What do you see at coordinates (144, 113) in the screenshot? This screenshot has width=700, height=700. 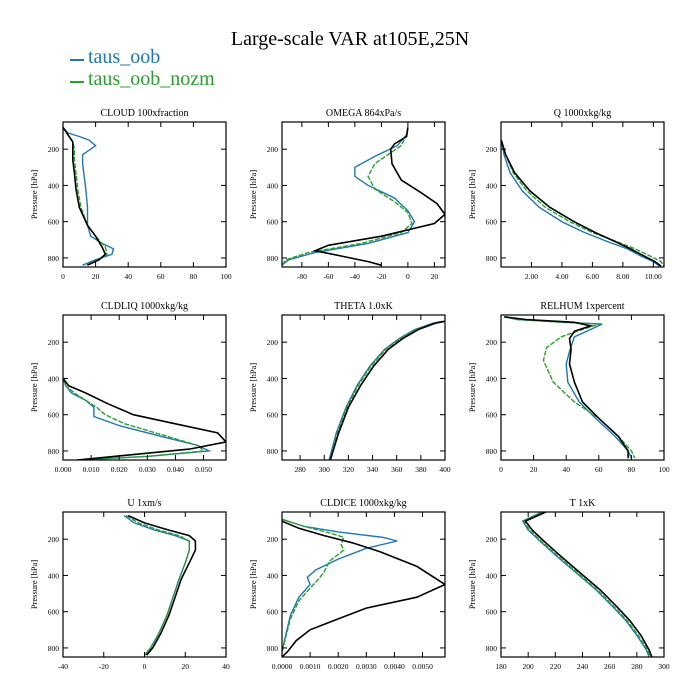 I see `panel-title: CLOUD 100xfraction` at bounding box center [144, 113].